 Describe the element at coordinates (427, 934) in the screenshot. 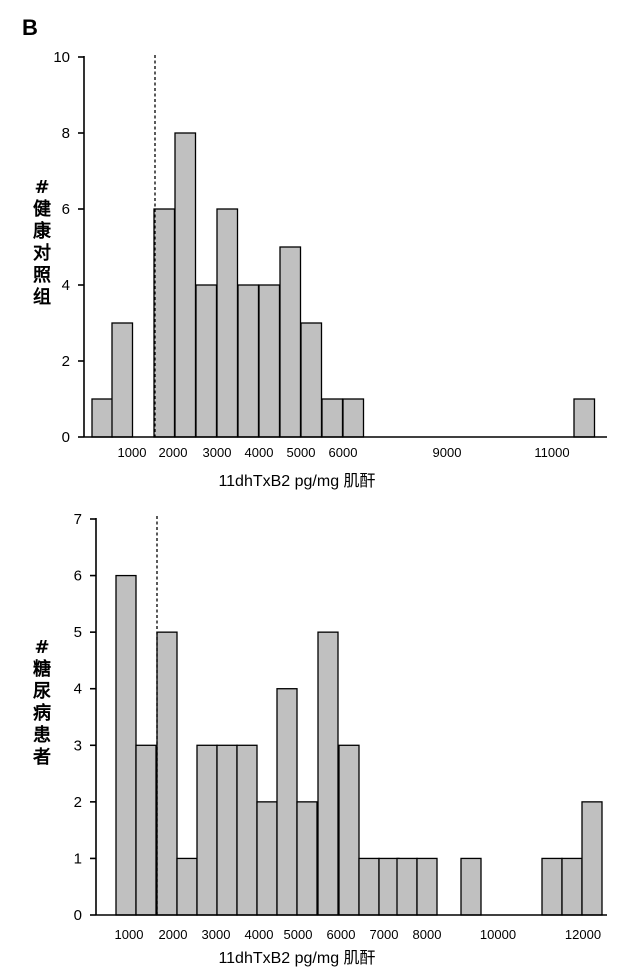

I see `x-tick-label: 8000` at that location.